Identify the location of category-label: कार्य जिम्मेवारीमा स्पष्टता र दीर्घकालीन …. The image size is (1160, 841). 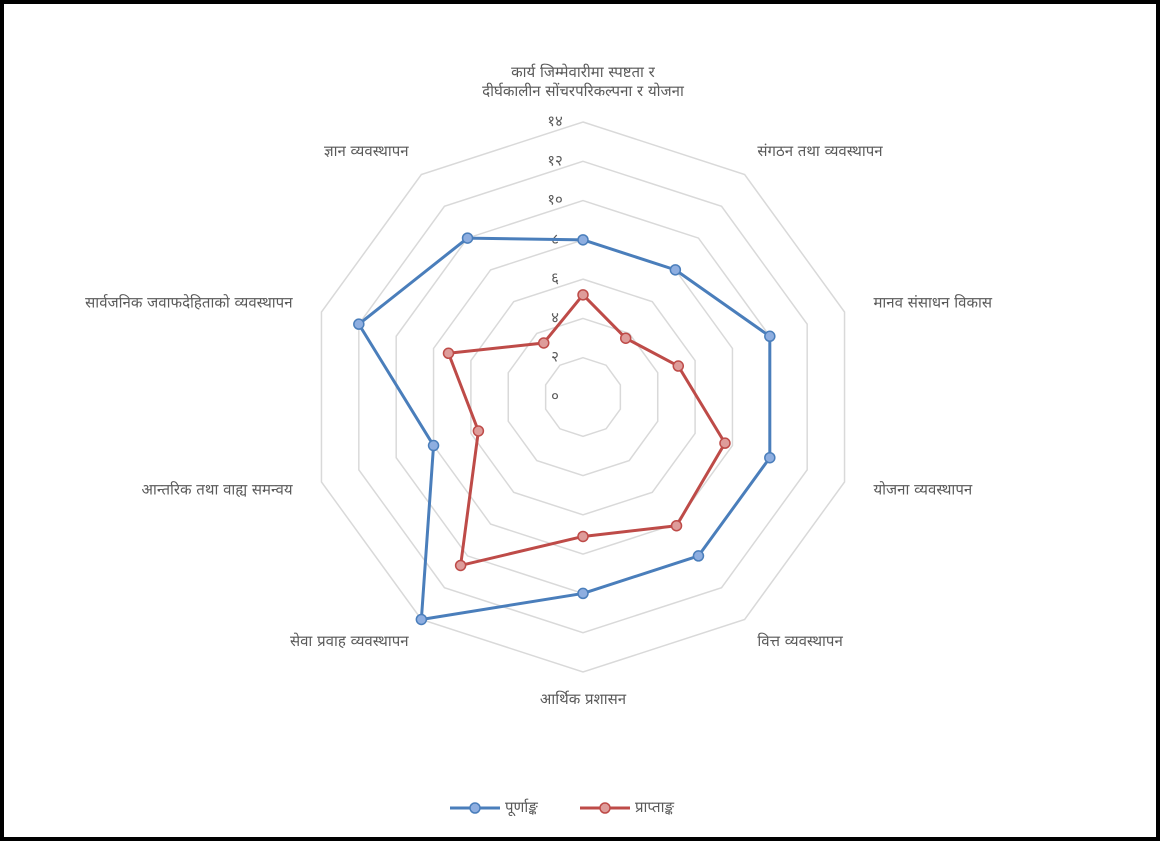
(583, 81).